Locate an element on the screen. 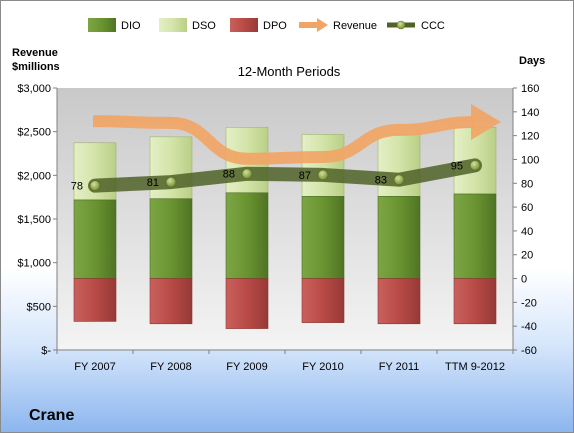 The image size is (574, 433). legend-dpo-swatch is located at coordinates (244, 25).